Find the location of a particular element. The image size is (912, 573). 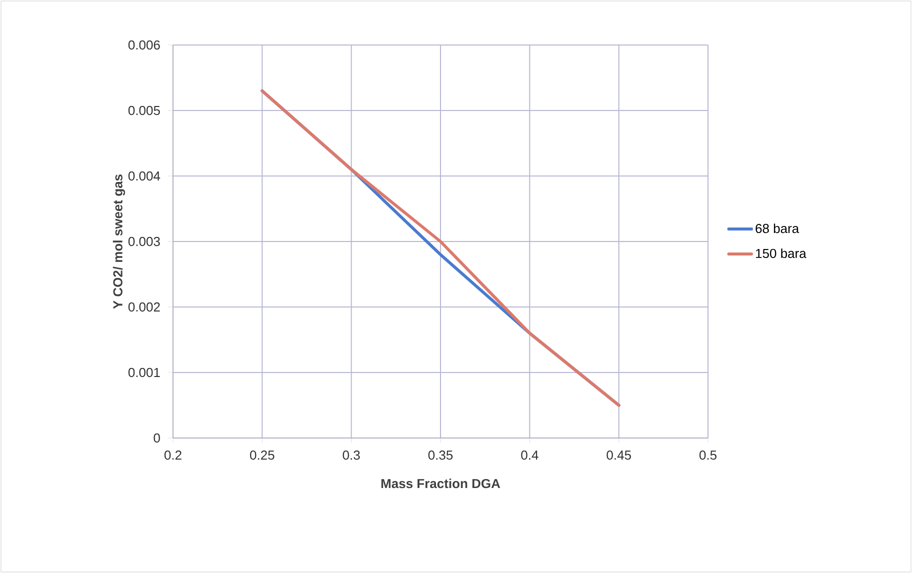

x-axis-title: Mass Fraction DGA is located at coordinates (440, 483).